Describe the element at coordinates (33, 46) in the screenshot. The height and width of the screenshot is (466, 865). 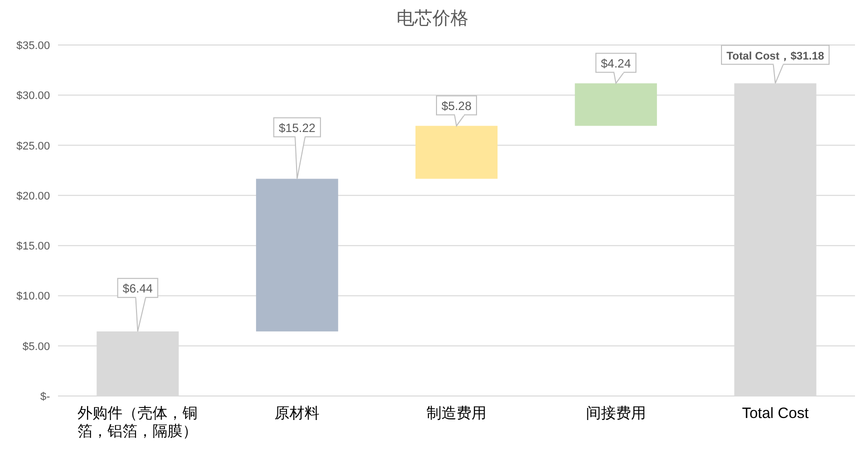
I see `y-tick-label: $35.00` at that location.